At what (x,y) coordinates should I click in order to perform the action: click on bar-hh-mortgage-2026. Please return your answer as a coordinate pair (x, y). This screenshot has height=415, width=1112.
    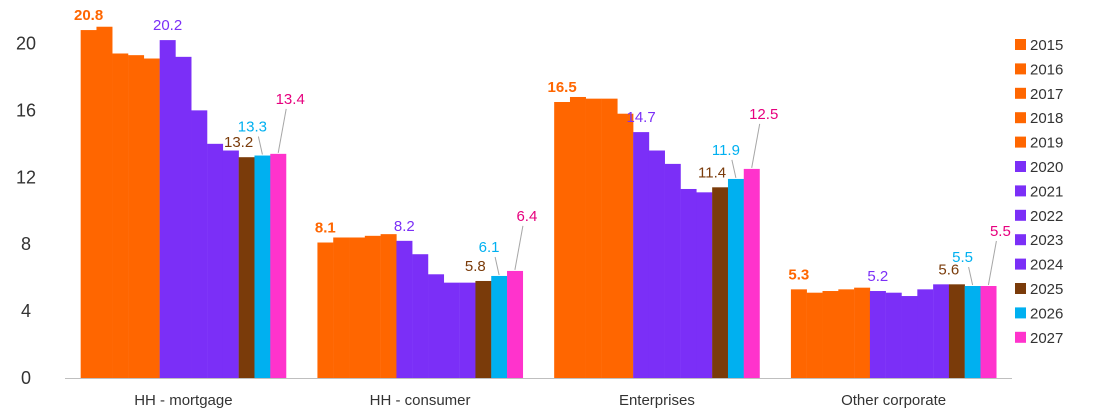
    Looking at the image, I should click on (262, 266).